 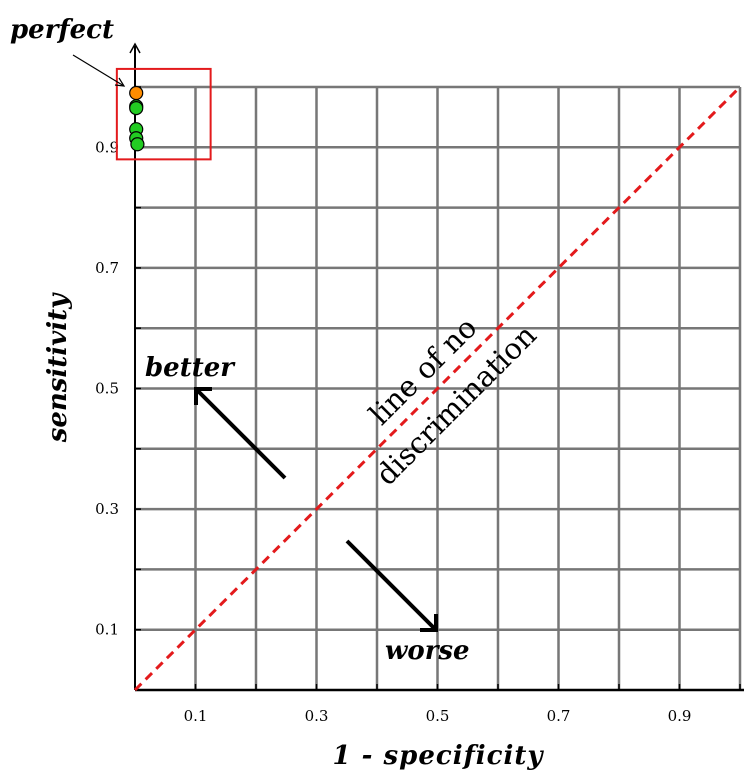 I want to click on x-tick-label: 0.3, so click(x=317, y=716).